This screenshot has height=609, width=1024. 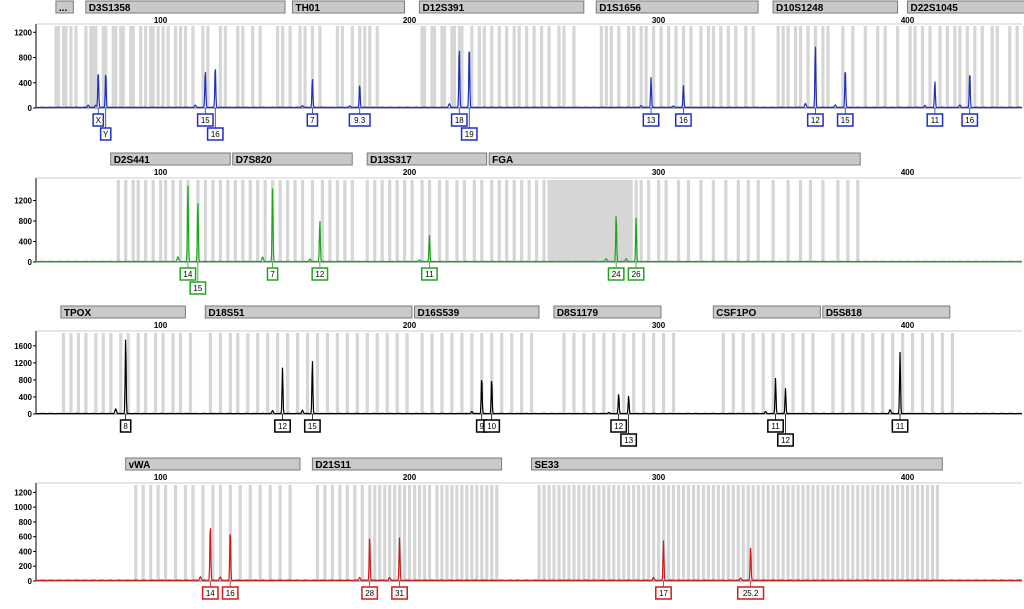 I want to click on y-tick-label: 600, so click(x=26, y=537).